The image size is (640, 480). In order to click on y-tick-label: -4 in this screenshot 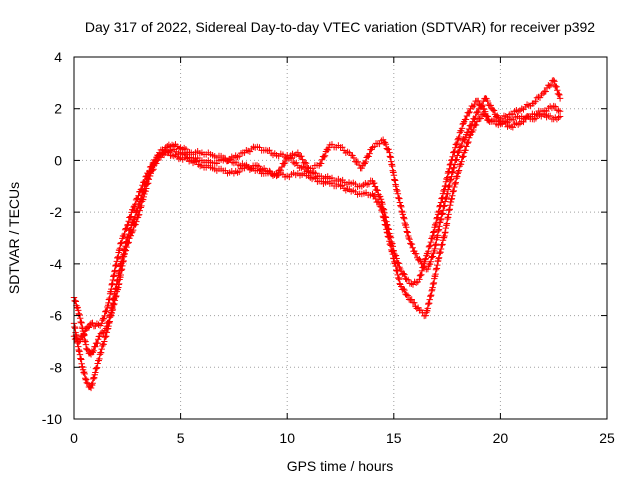, I will do `click(56, 264)`.